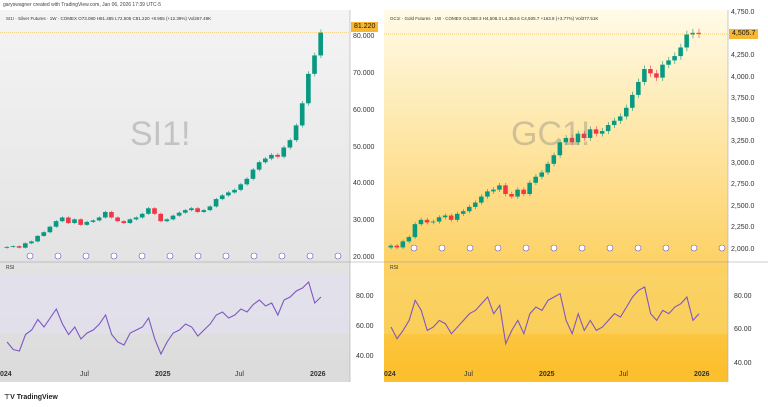  What do you see at coordinates (744, 34) in the screenshot?
I see `last-price-badge: 4,505.7` at bounding box center [744, 34].